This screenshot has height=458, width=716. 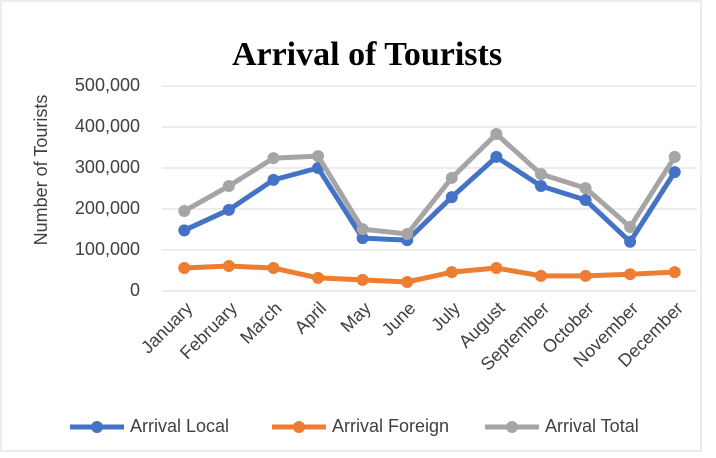 What do you see at coordinates (41, 170) in the screenshot?
I see `y-axis-label: Number of Tourists` at bounding box center [41, 170].